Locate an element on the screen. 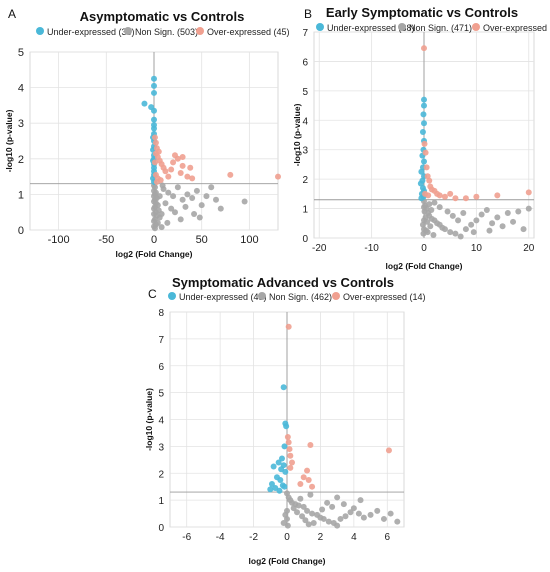 The height and width of the screenshot is (572, 550). legend-label: Over-expressed (25) is located at coordinates (516, 28).